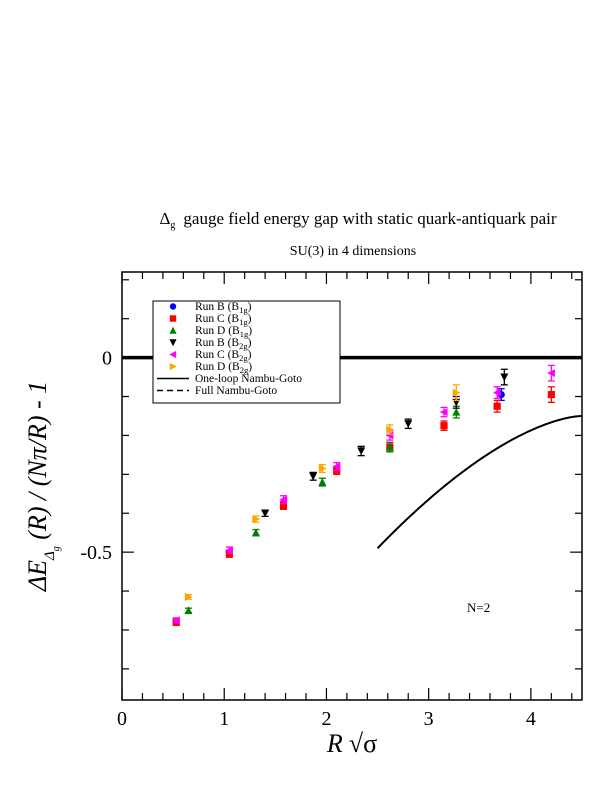  Describe the element at coordinates (248, 379) in the screenshot. I see `legend-label: One-loop Nambu-Goto` at that location.